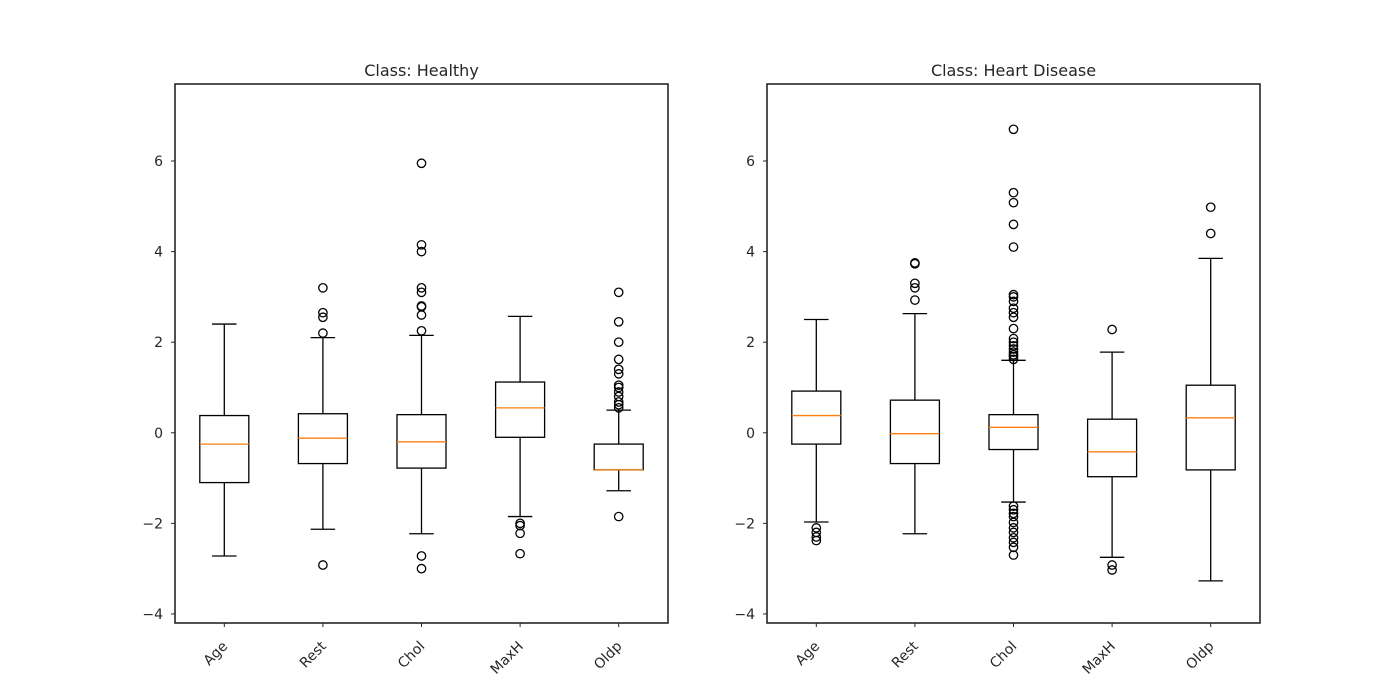  What do you see at coordinates (158, 434) in the screenshot?
I see `y-tick-label: 0` at bounding box center [158, 434].